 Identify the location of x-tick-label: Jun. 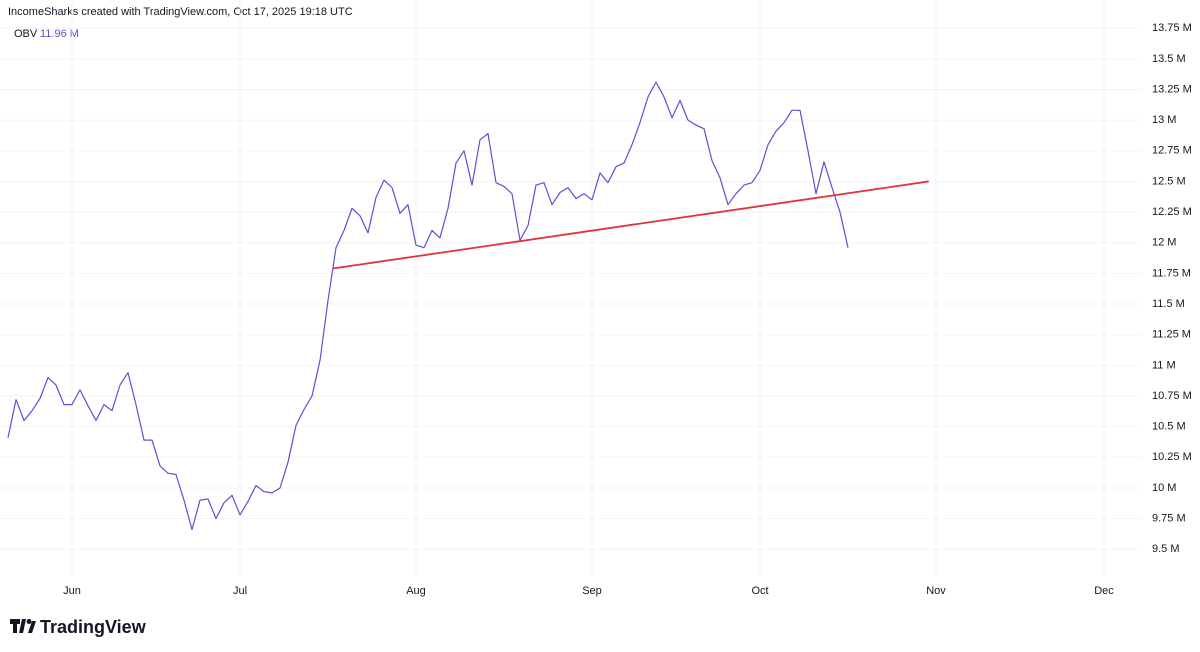
(72, 591).